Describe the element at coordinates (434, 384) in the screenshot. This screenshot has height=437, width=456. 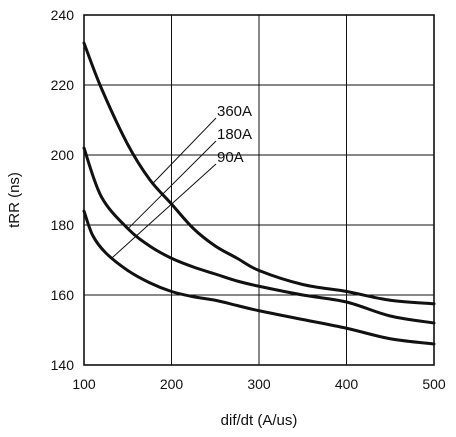
I see `x-tick-label: 500` at that location.